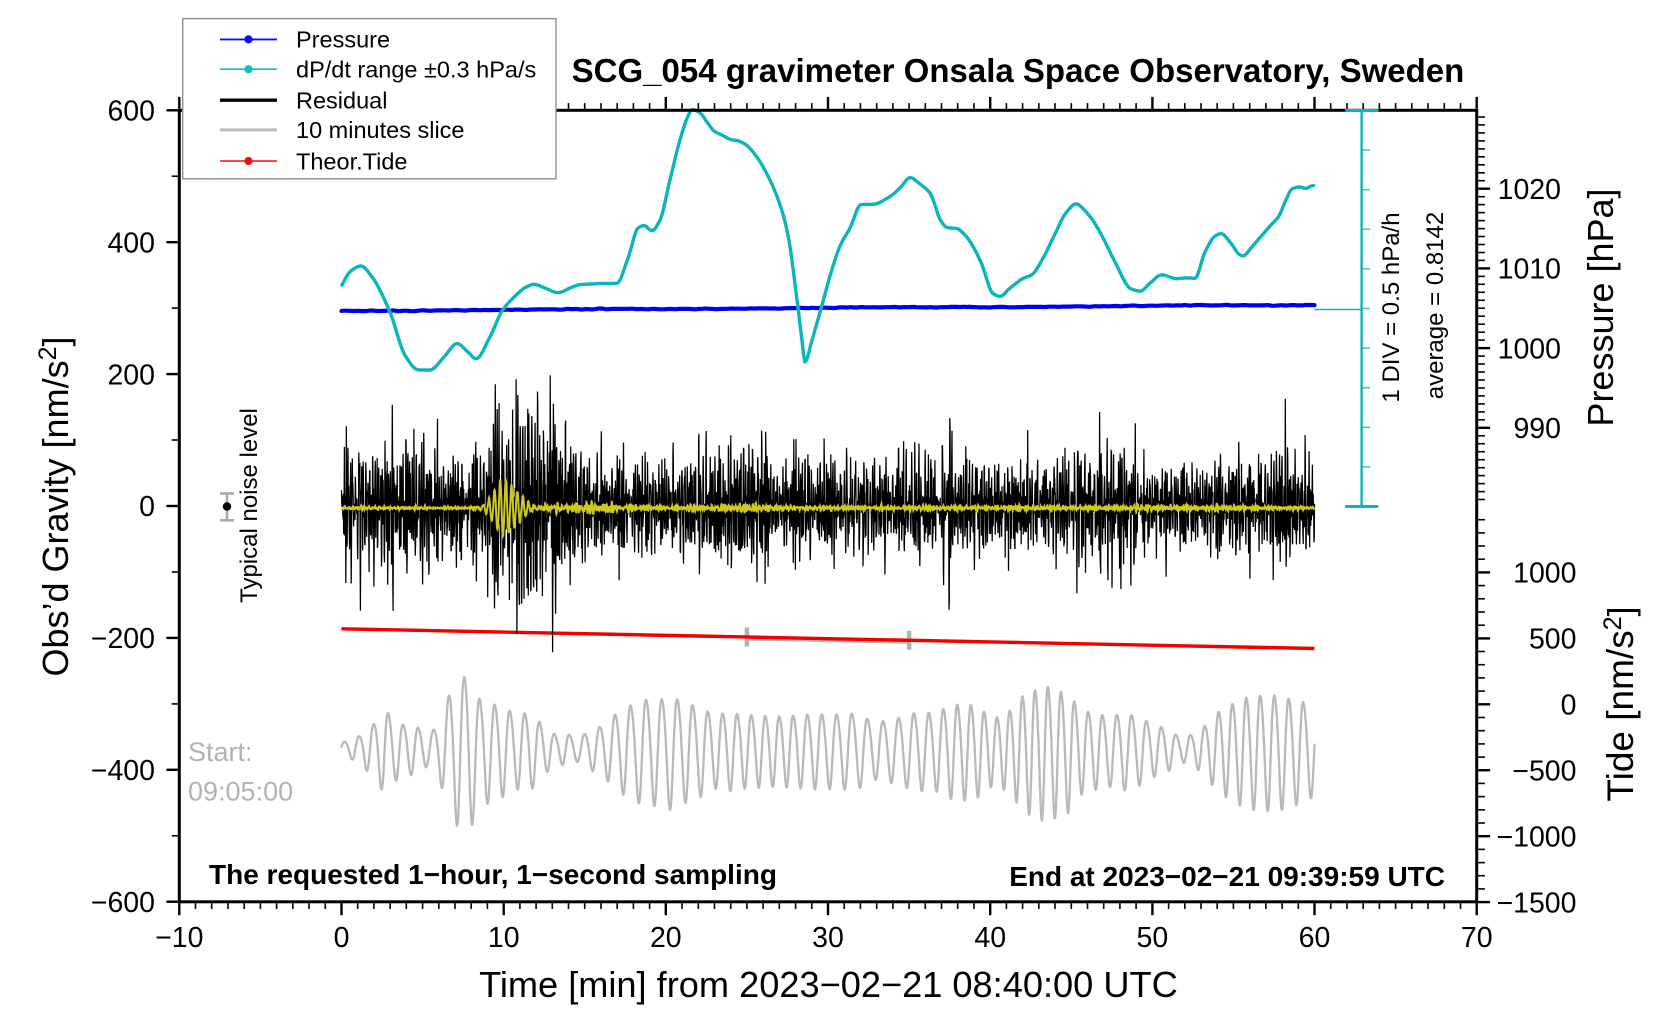  Describe the element at coordinates (1537, 429) in the screenshot. I see `svg-text: 990` at that location.